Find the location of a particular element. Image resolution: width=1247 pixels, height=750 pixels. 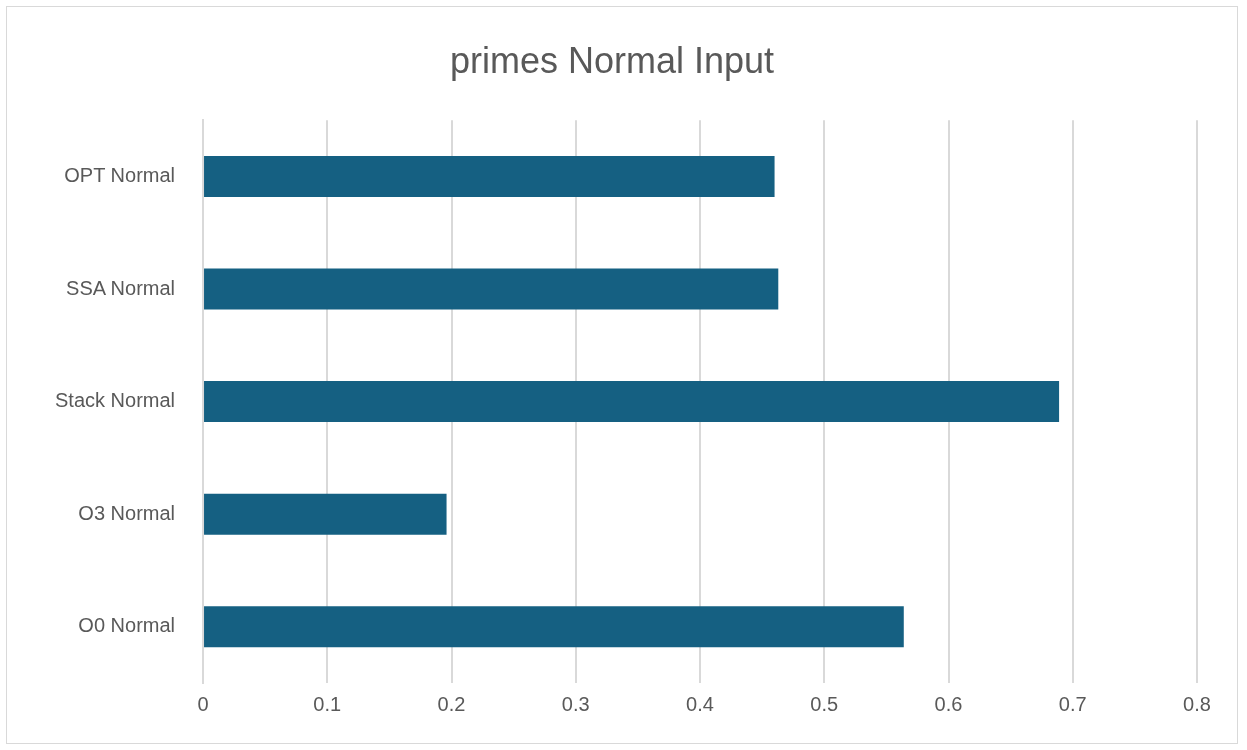

x-tick-label: 0.1 is located at coordinates (327, 703).